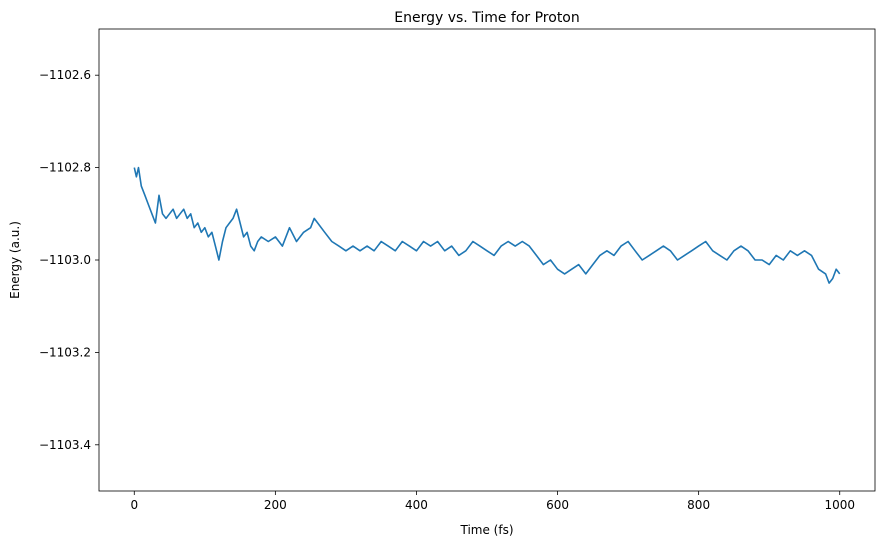 The height and width of the screenshot is (545, 884). Describe the element at coordinates (15, 260) in the screenshot. I see `y-axis-label: Energy (a.u.)` at that location.